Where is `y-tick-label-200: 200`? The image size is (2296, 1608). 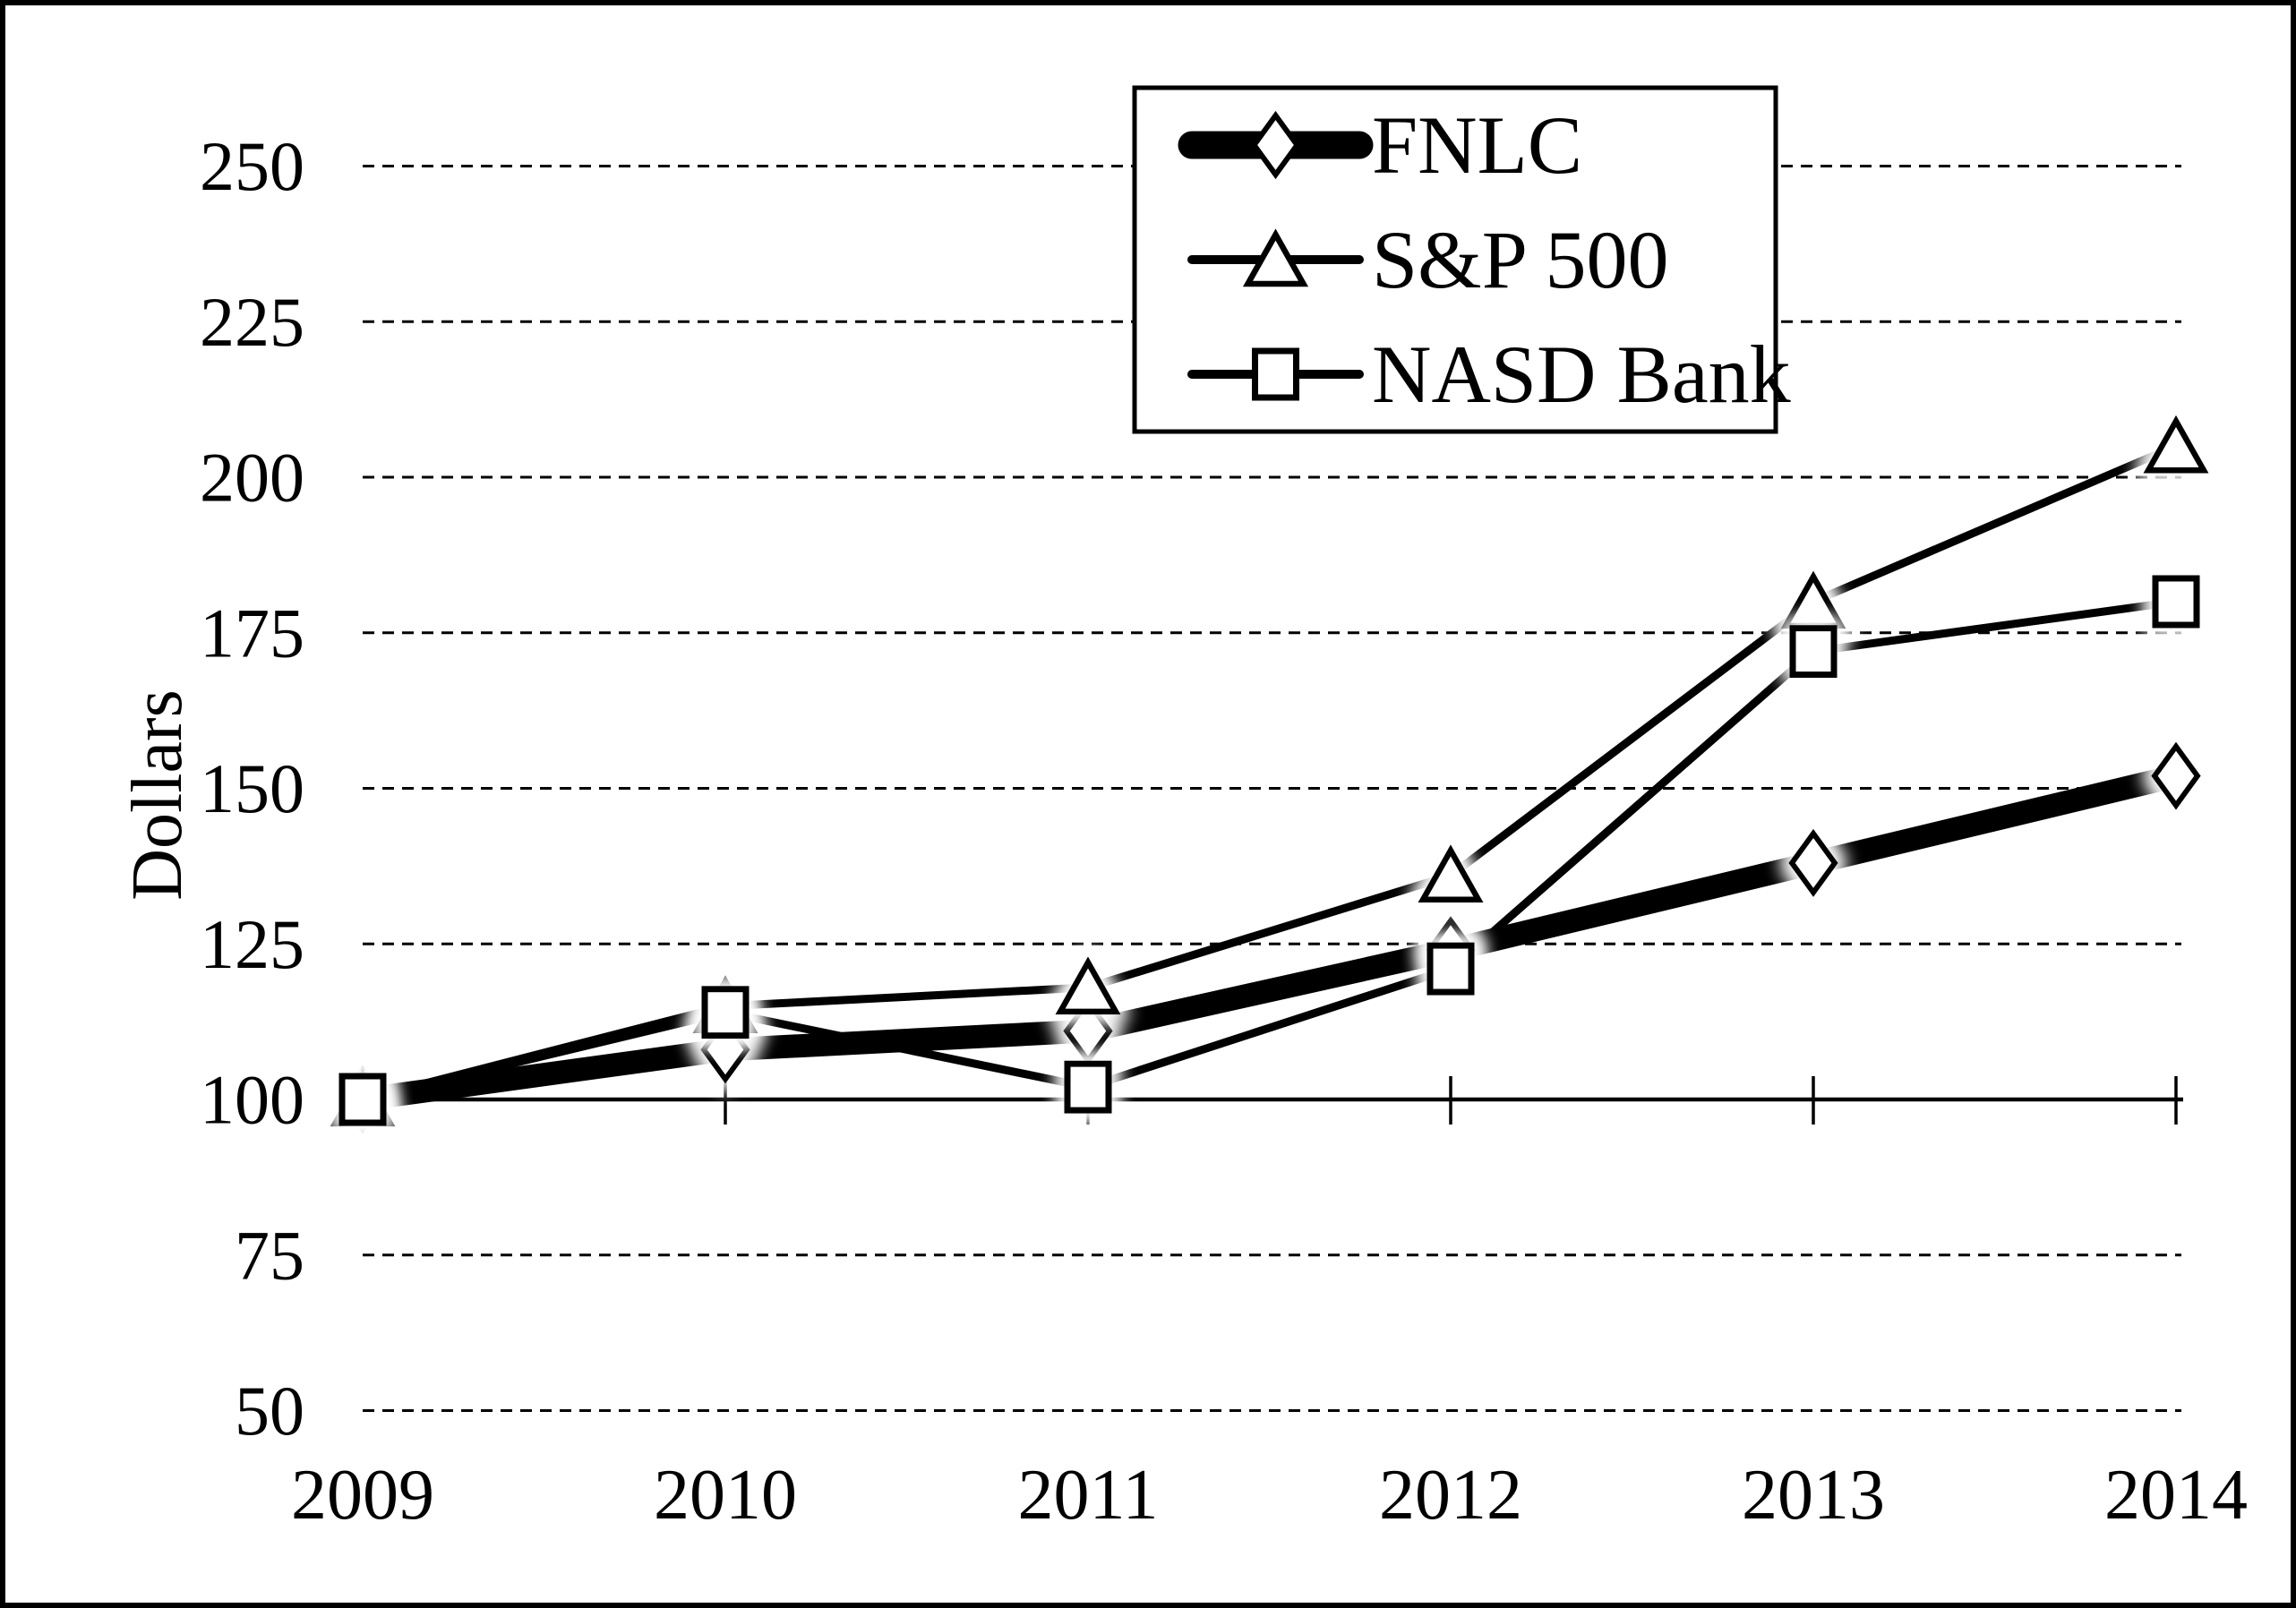
y-tick-label-200: 200 is located at coordinates (252, 478).